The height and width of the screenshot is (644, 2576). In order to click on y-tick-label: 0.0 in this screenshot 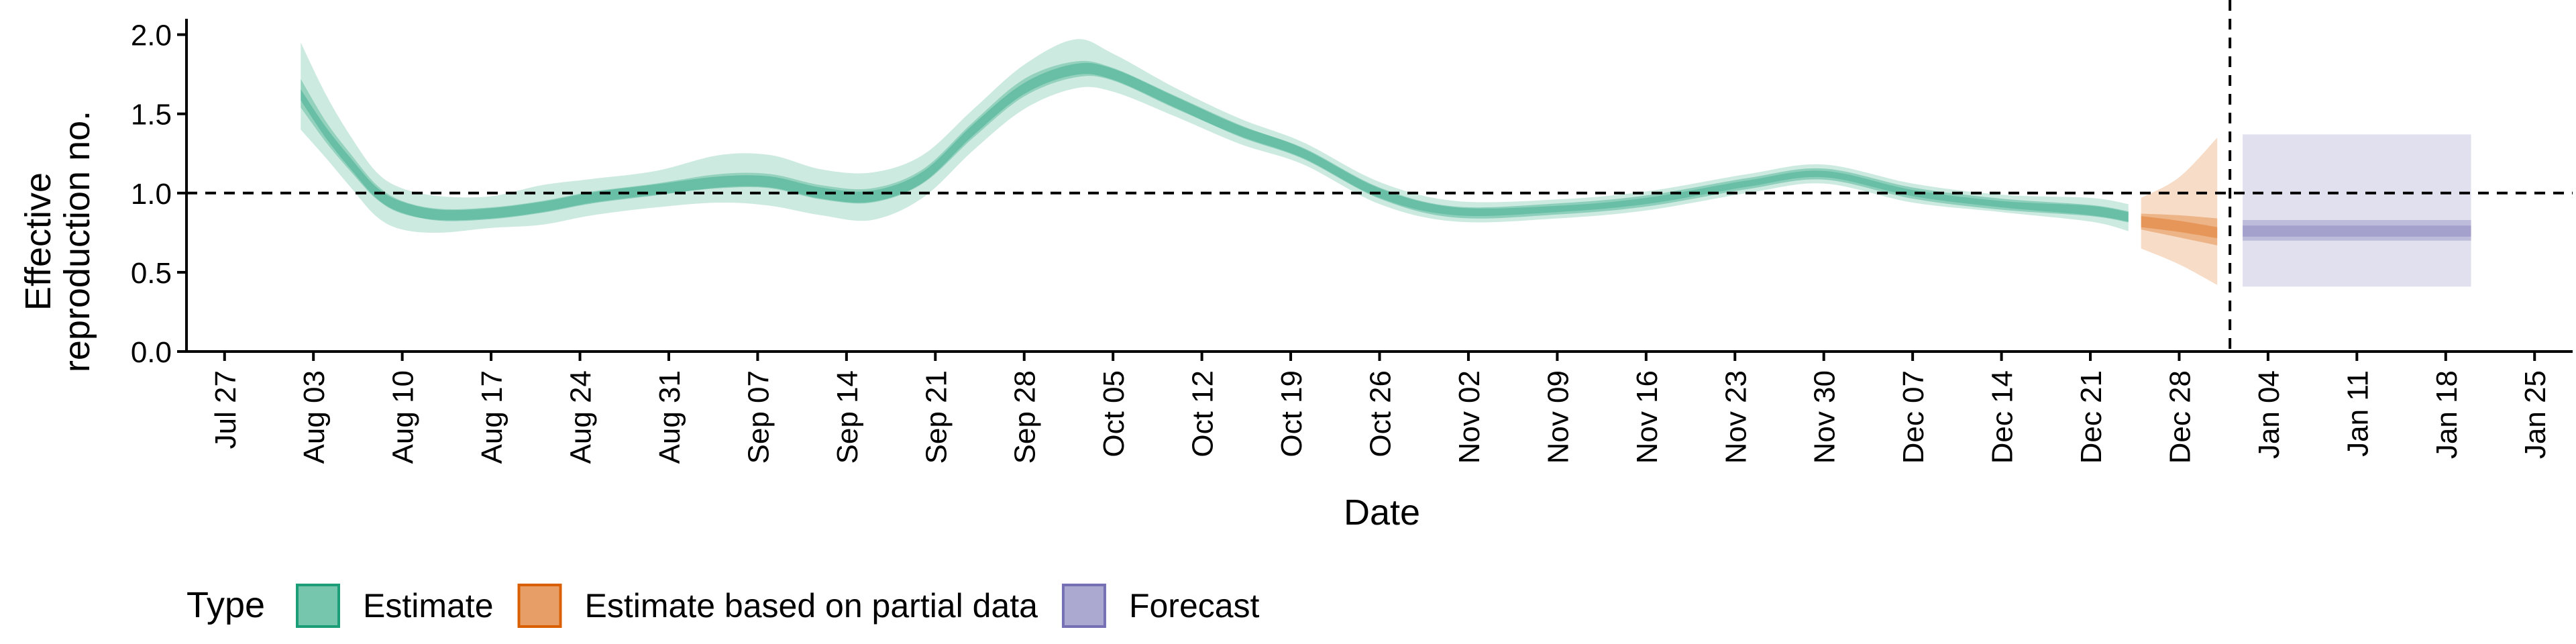, I will do `click(151, 352)`.